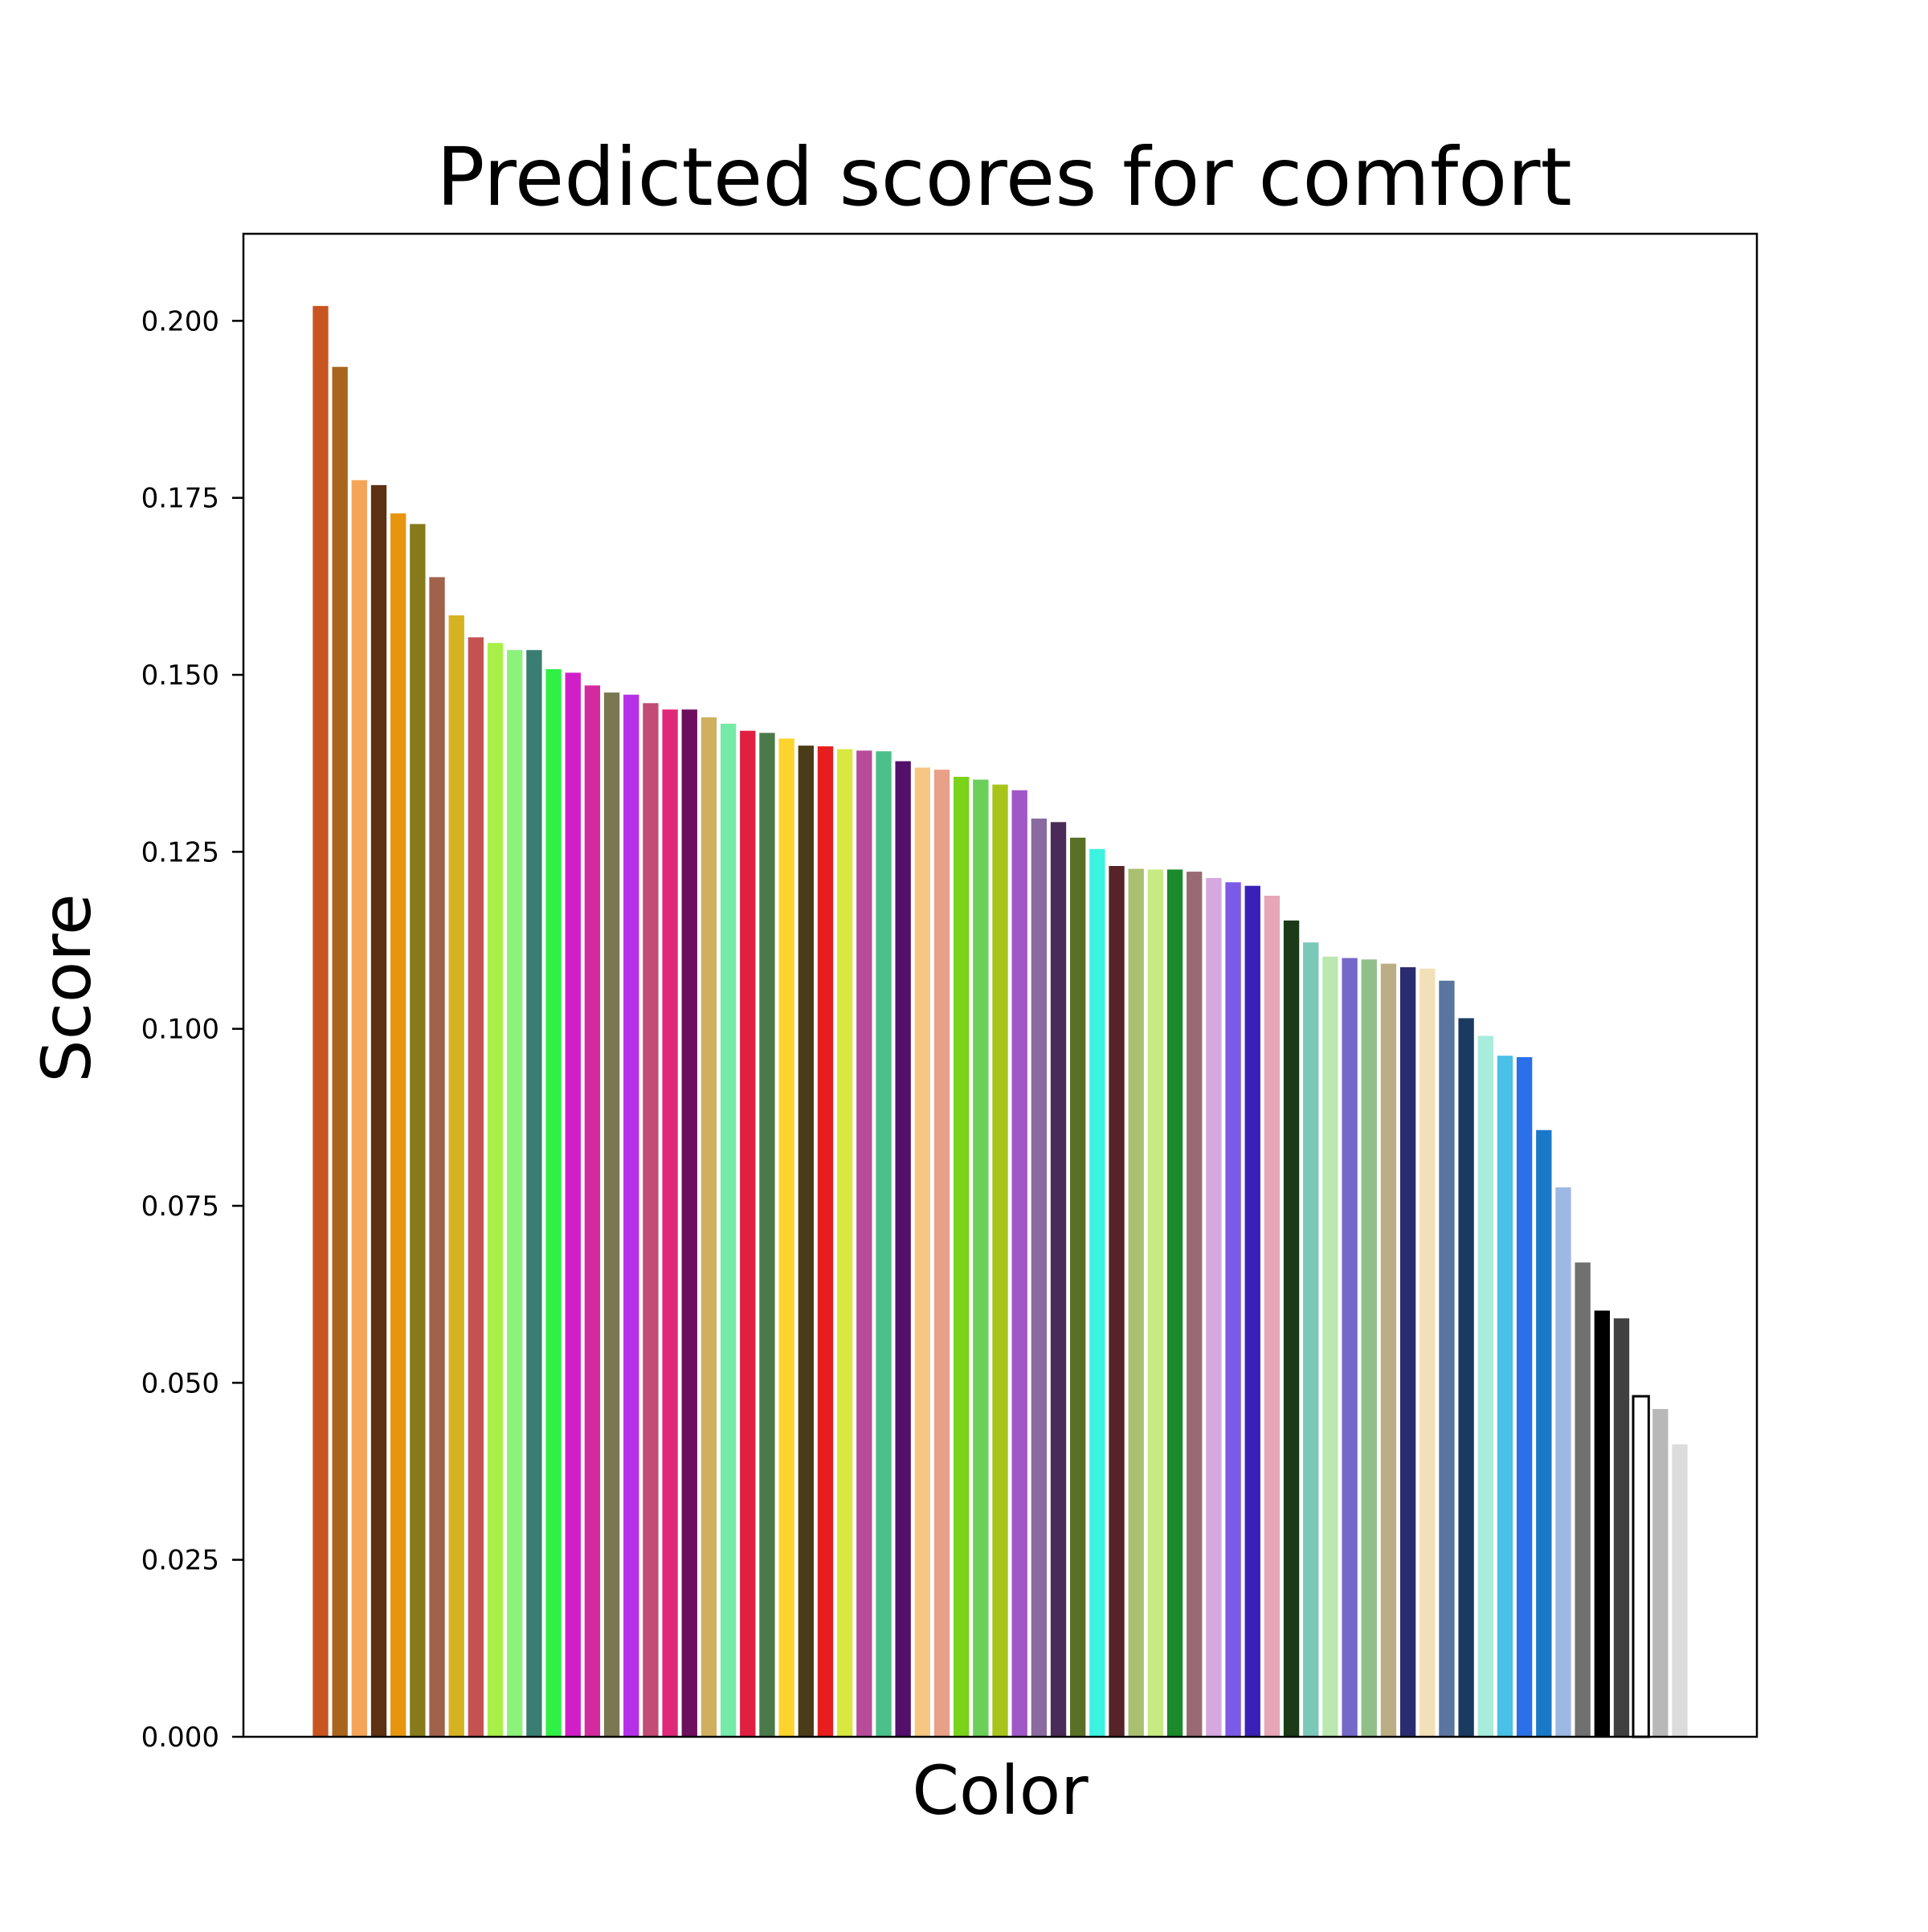  What do you see at coordinates (180, 1561) in the screenshot?
I see `y-tick-label: 0.025` at bounding box center [180, 1561].